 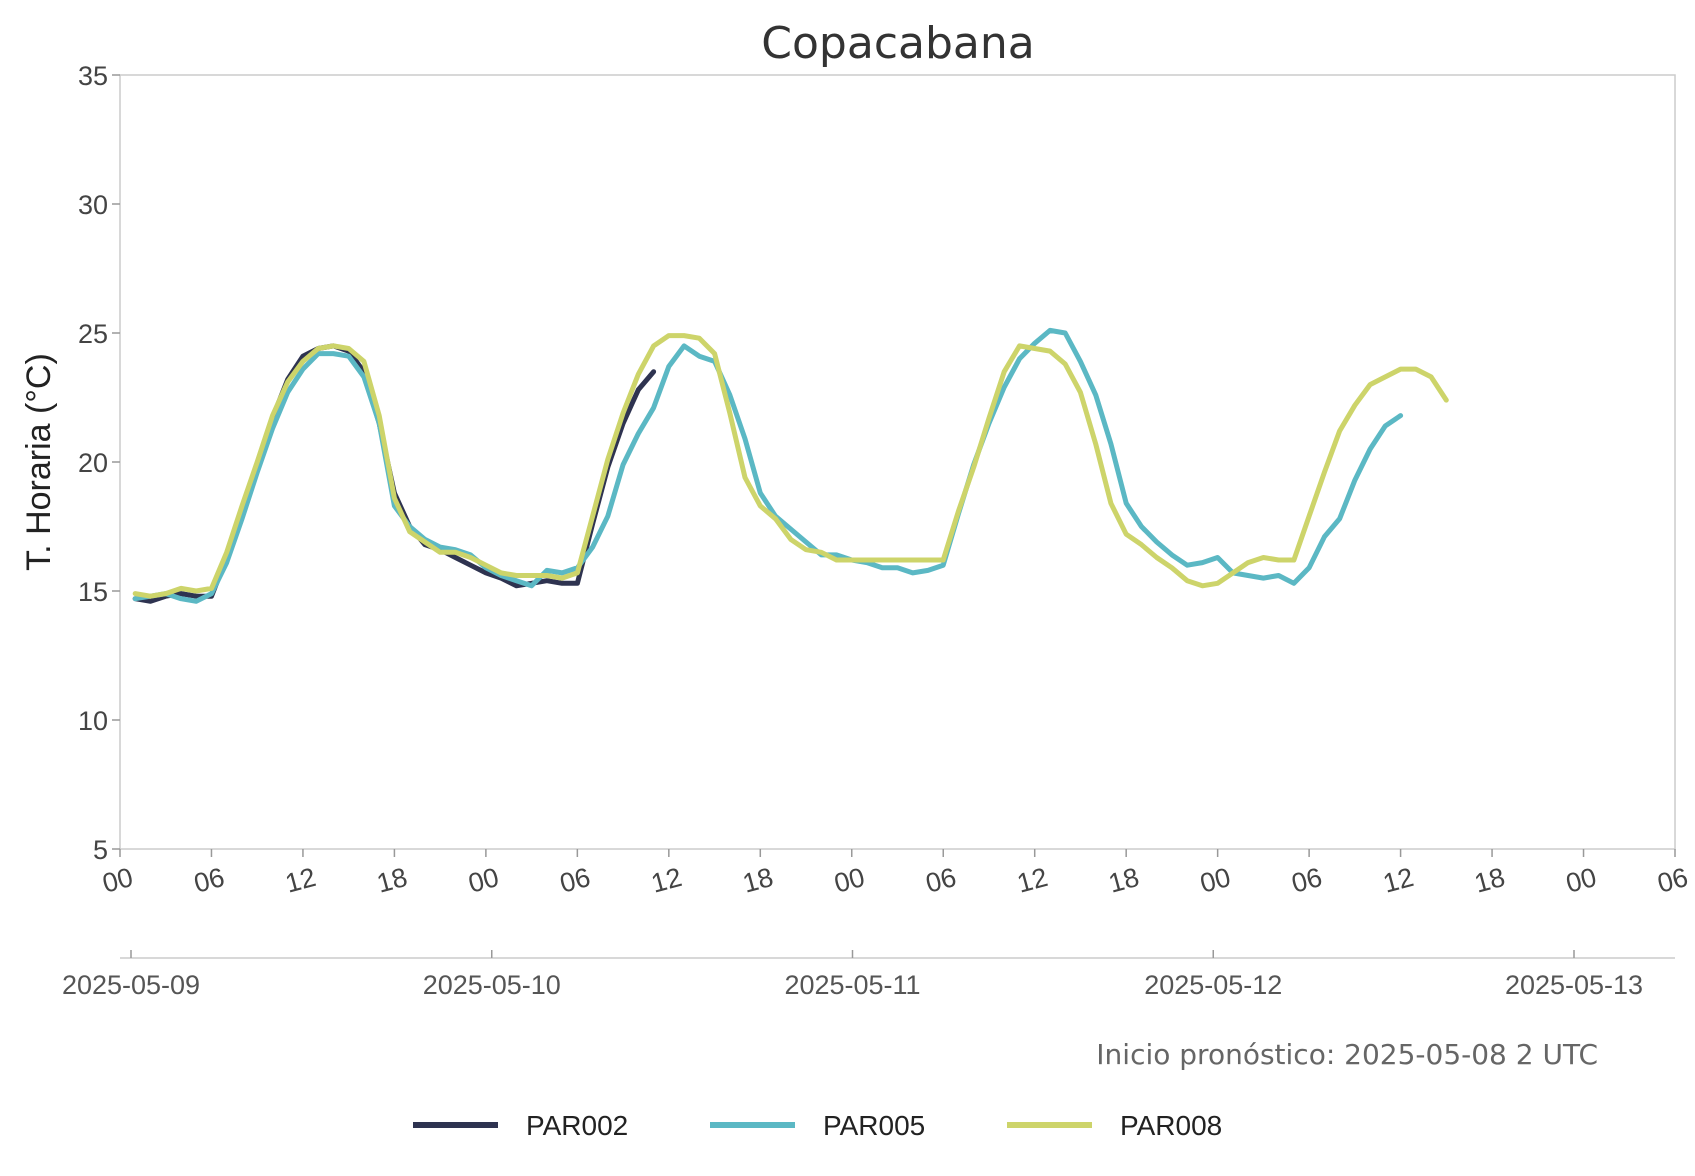 I want to click on date-tick-label: 2025-05-09, so click(x=131, y=985).